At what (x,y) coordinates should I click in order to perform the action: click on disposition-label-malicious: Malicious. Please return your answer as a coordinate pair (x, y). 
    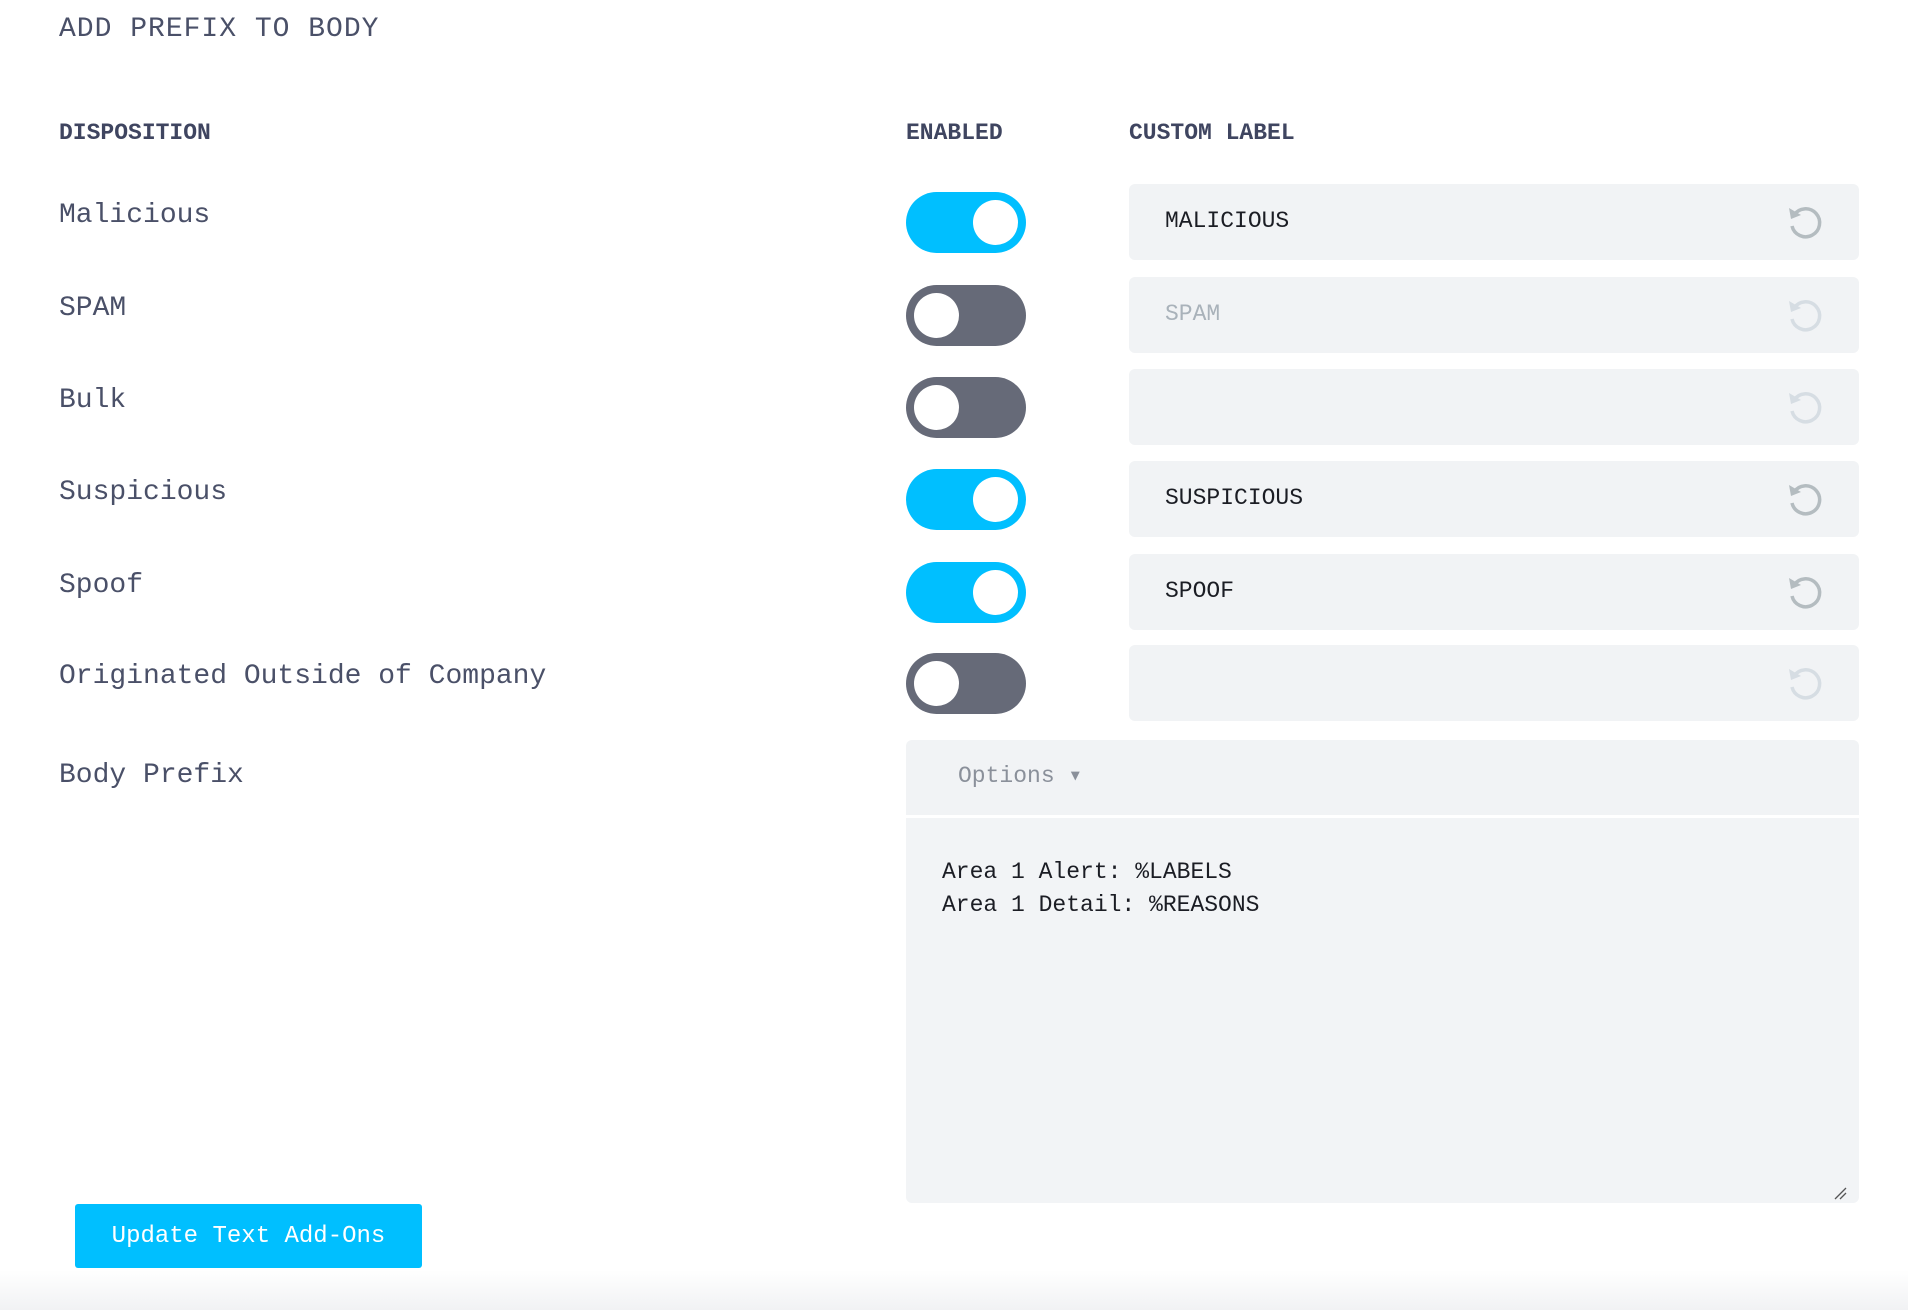
    Looking at the image, I should click on (135, 215).